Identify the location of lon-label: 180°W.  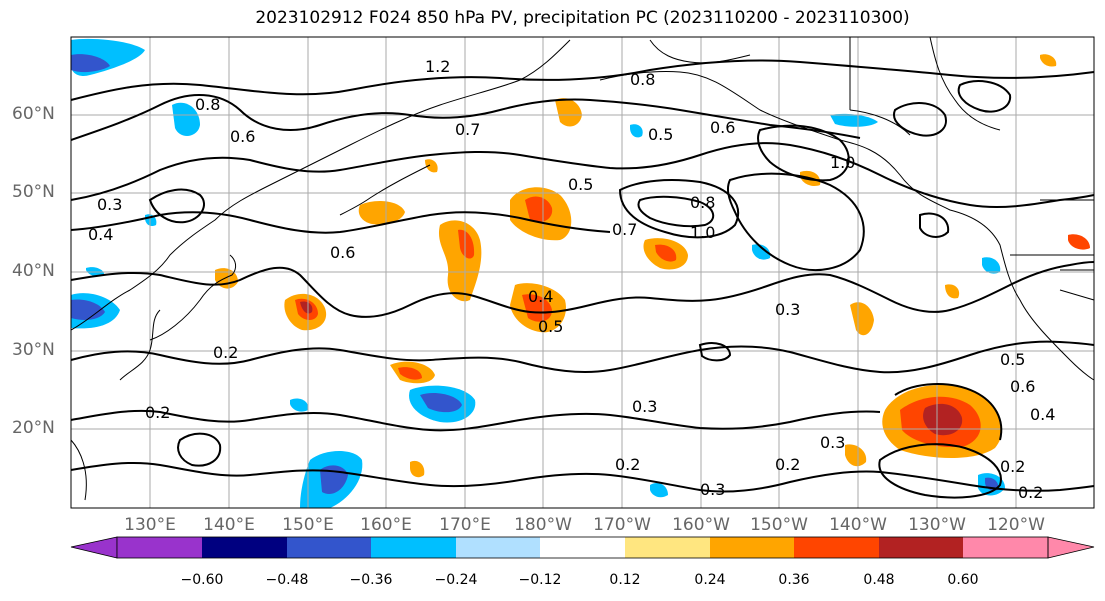
(543, 525).